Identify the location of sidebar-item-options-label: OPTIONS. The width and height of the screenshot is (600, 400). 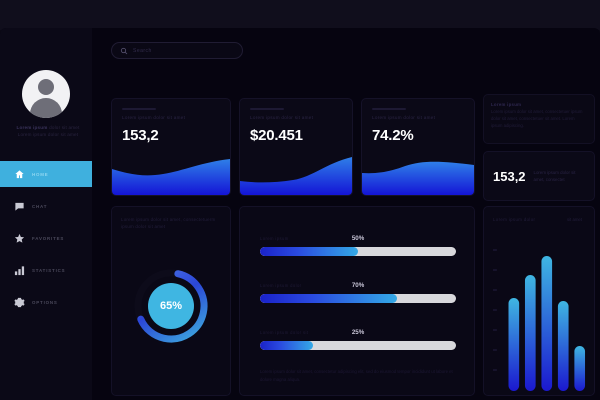
(45, 302).